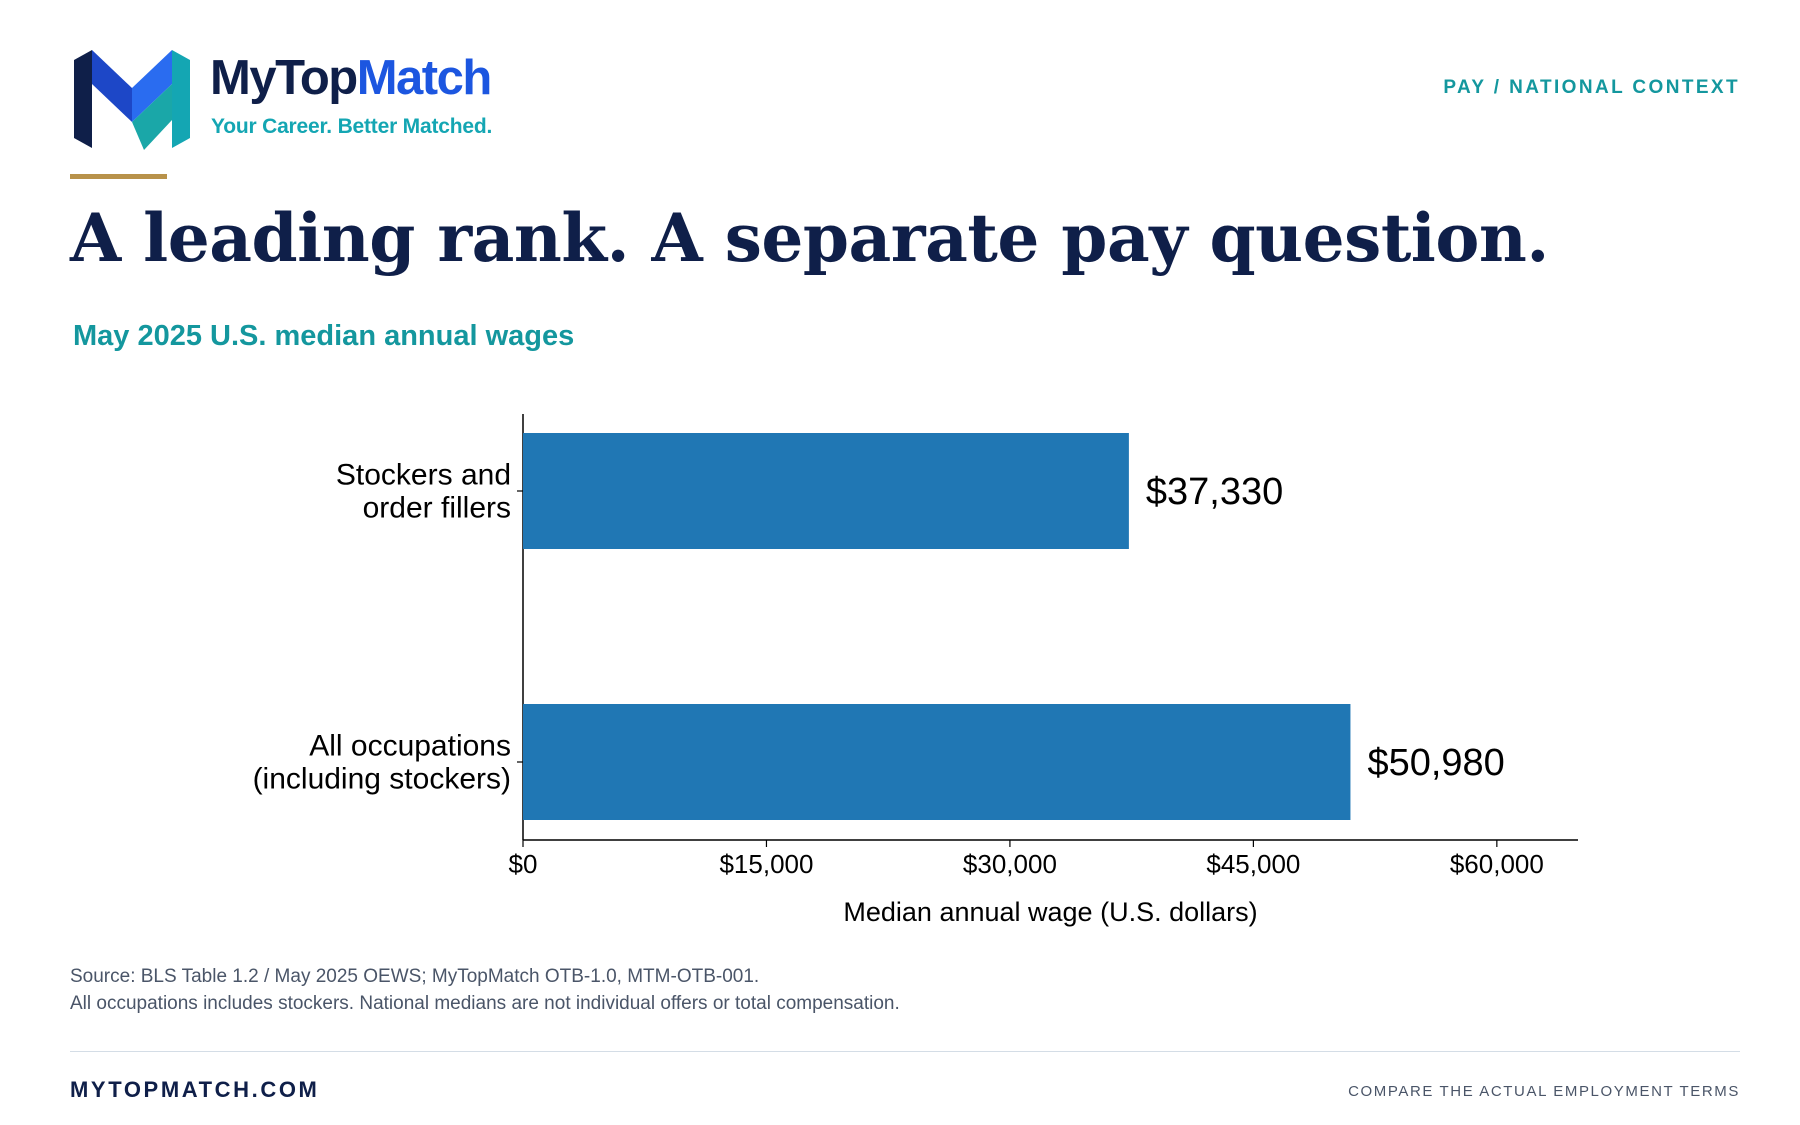  Describe the element at coordinates (1253, 864) in the screenshot. I see `x-tick-label: $45,000` at that location.